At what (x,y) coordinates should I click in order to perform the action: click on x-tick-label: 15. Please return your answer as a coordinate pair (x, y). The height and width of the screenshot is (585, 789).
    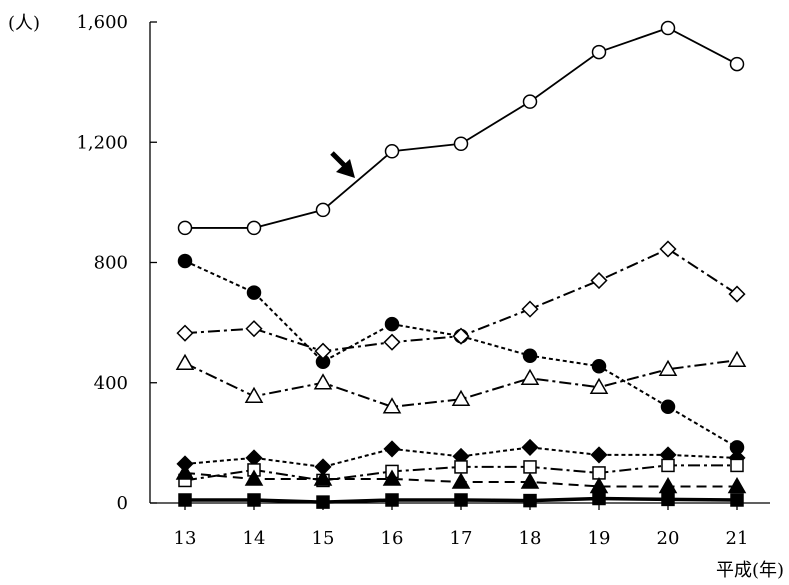
    Looking at the image, I should click on (323, 538).